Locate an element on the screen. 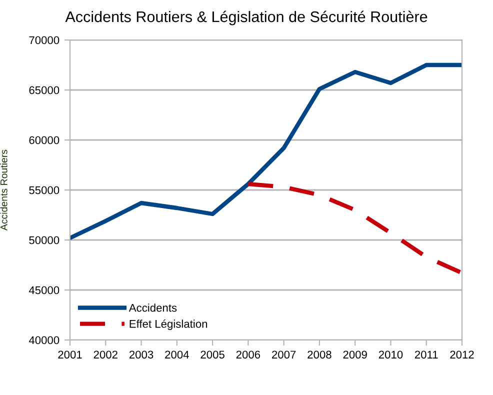 This screenshot has height=395, width=493. x-tick-label: 2005 is located at coordinates (212, 354).